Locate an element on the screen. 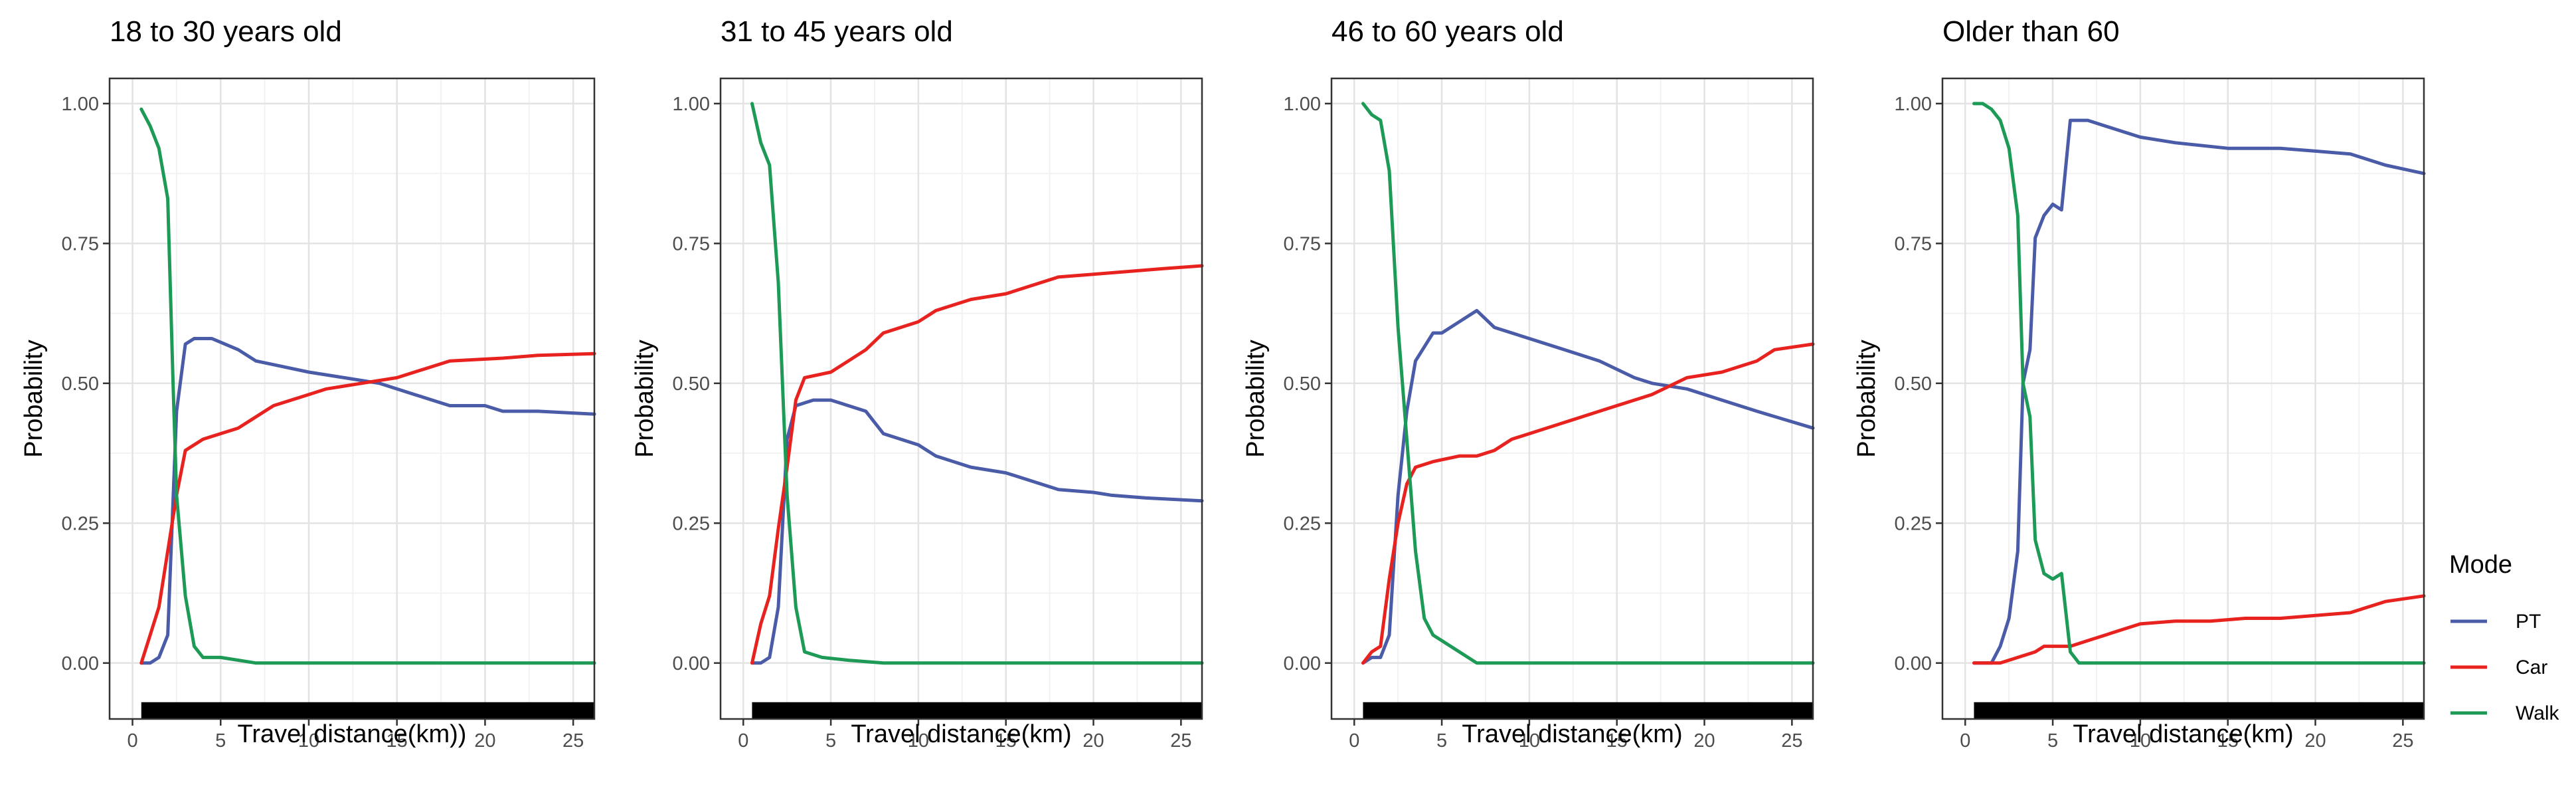 This screenshot has width=2576, height=812. panel-title: 18 to 30 years old is located at coordinates (226, 32).